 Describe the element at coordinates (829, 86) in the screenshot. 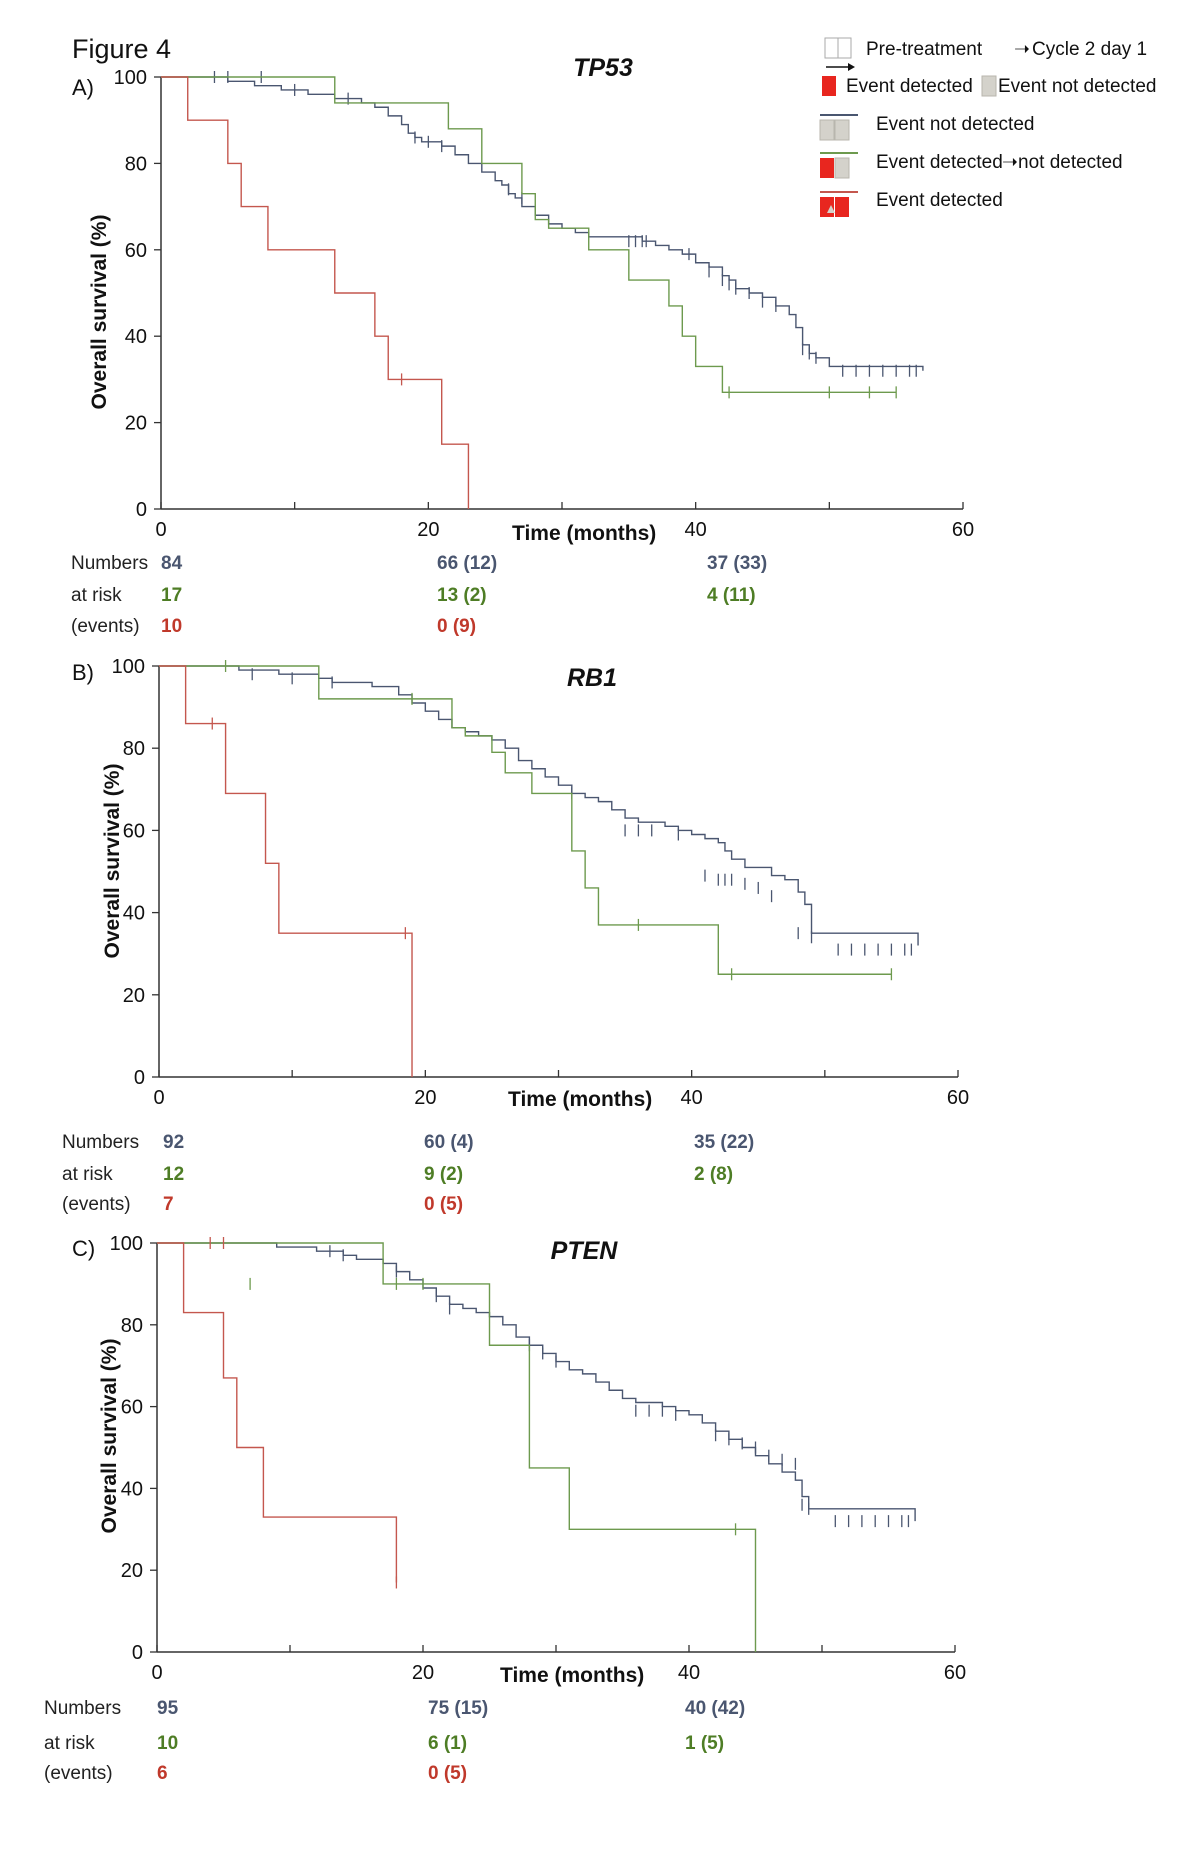

I see `event-detected-swatch` at that location.